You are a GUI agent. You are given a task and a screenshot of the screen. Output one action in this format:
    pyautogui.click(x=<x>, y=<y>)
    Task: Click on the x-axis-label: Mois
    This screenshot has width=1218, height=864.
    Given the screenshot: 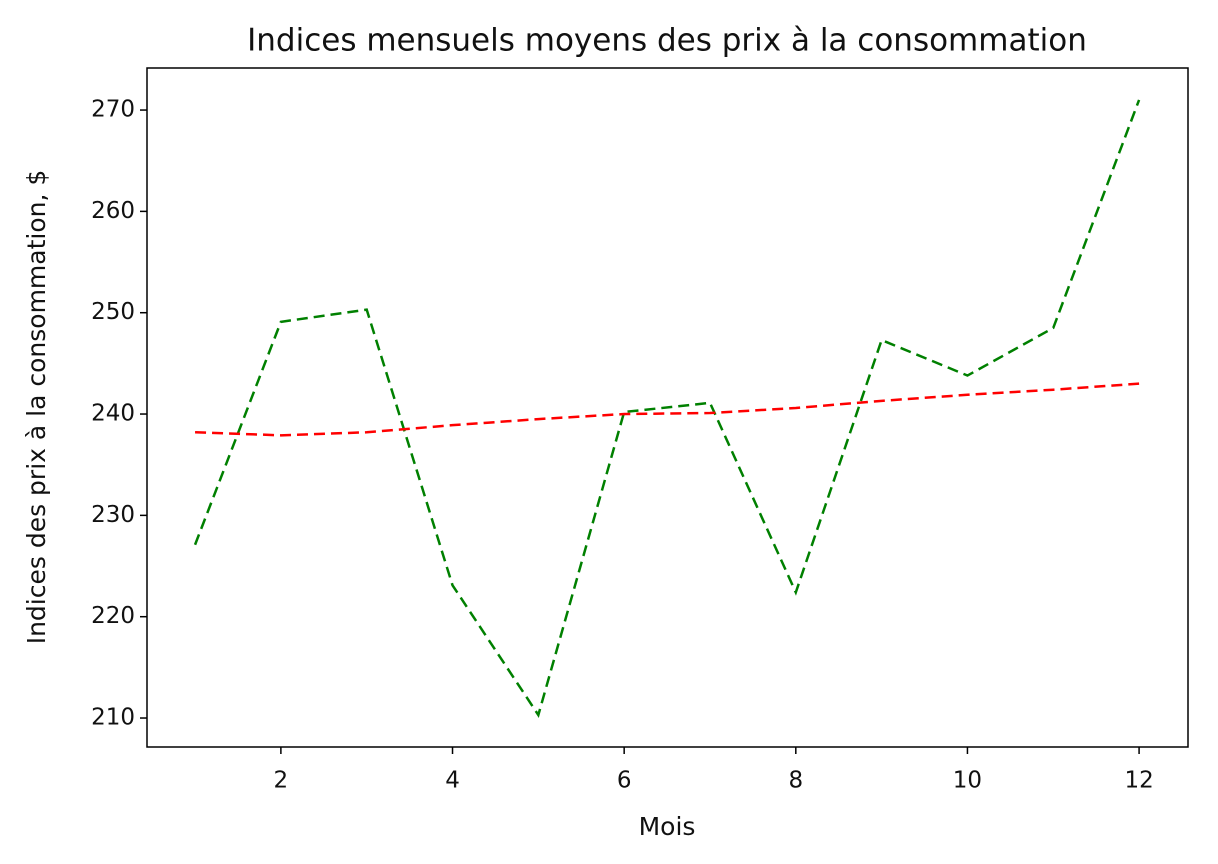 What is the action you would take?
    pyautogui.click(x=667, y=826)
    